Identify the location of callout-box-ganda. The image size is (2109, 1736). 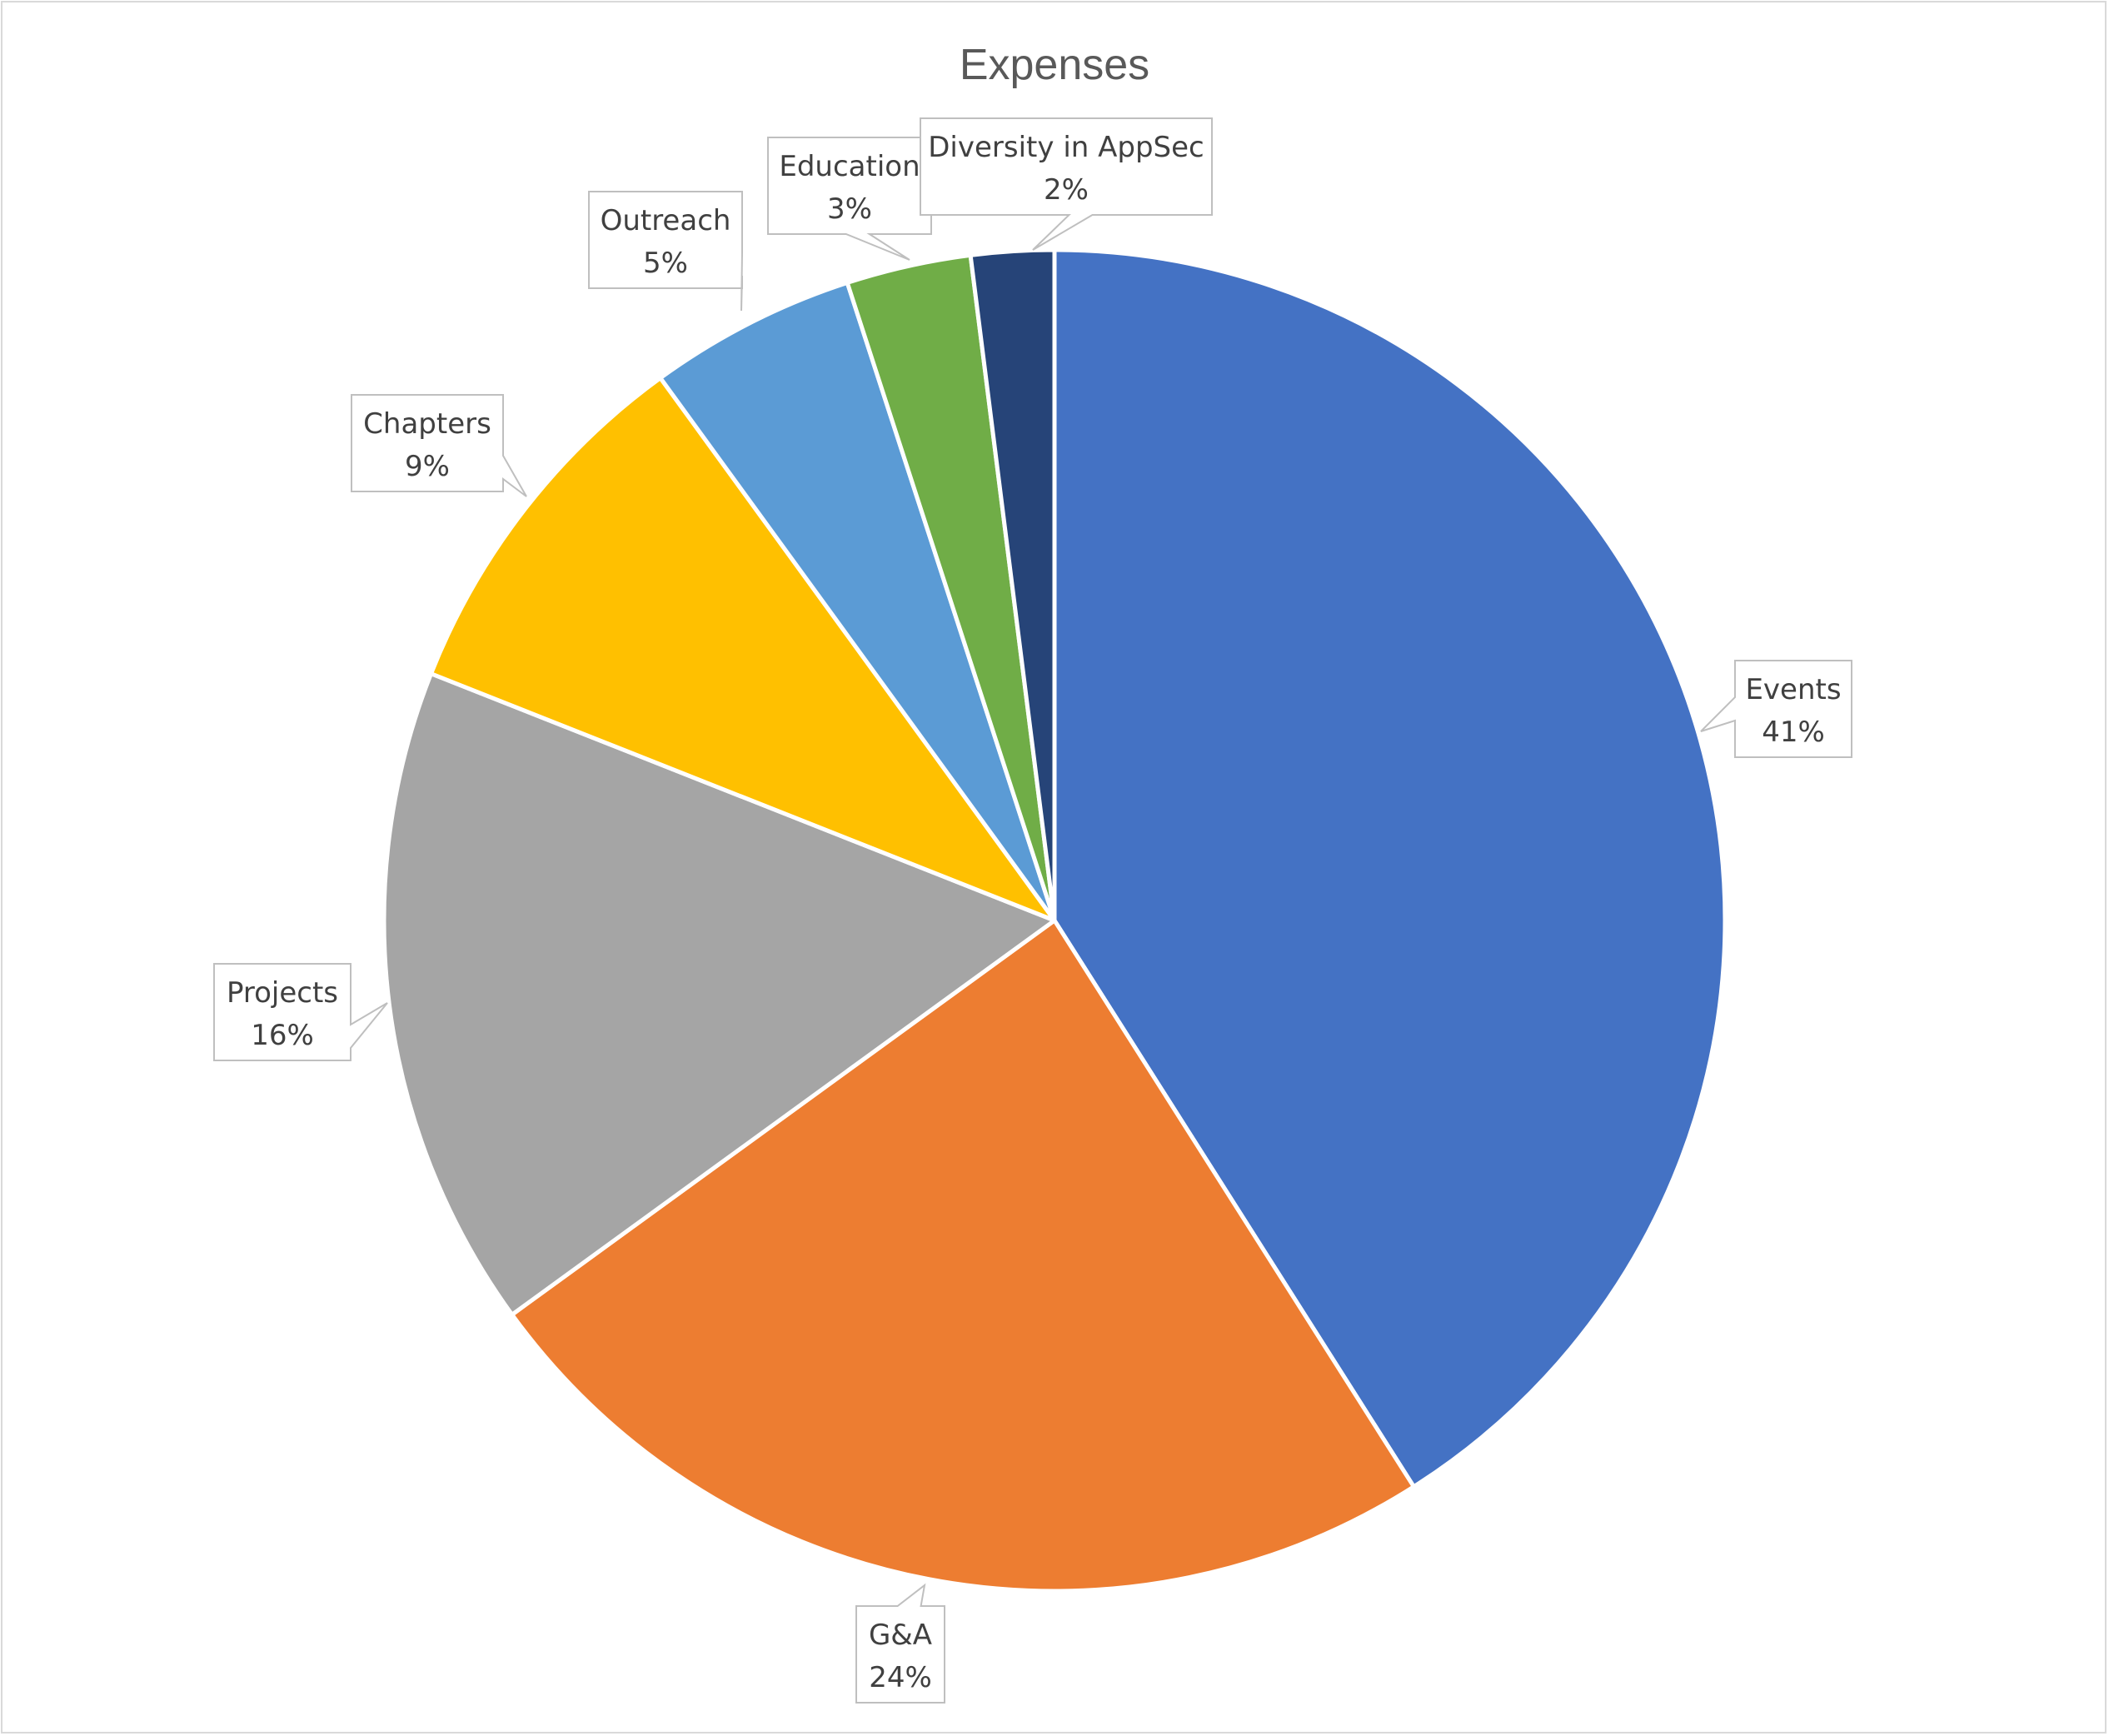
(900, 1644).